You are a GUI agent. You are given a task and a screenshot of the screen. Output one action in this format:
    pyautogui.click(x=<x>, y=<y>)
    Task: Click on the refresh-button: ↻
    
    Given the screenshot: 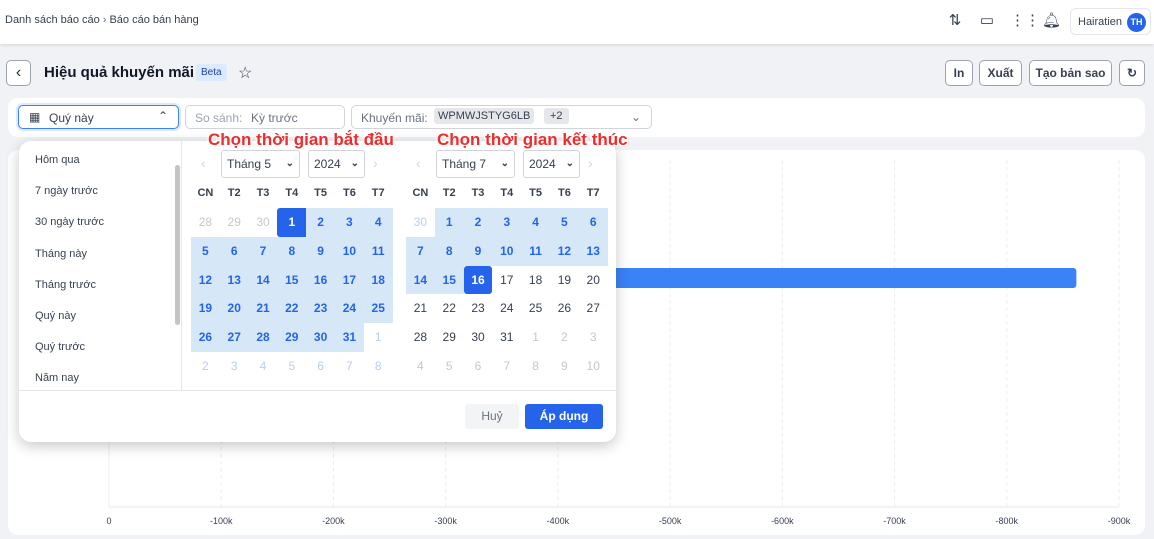 What is the action you would take?
    pyautogui.click(x=1132, y=73)
    